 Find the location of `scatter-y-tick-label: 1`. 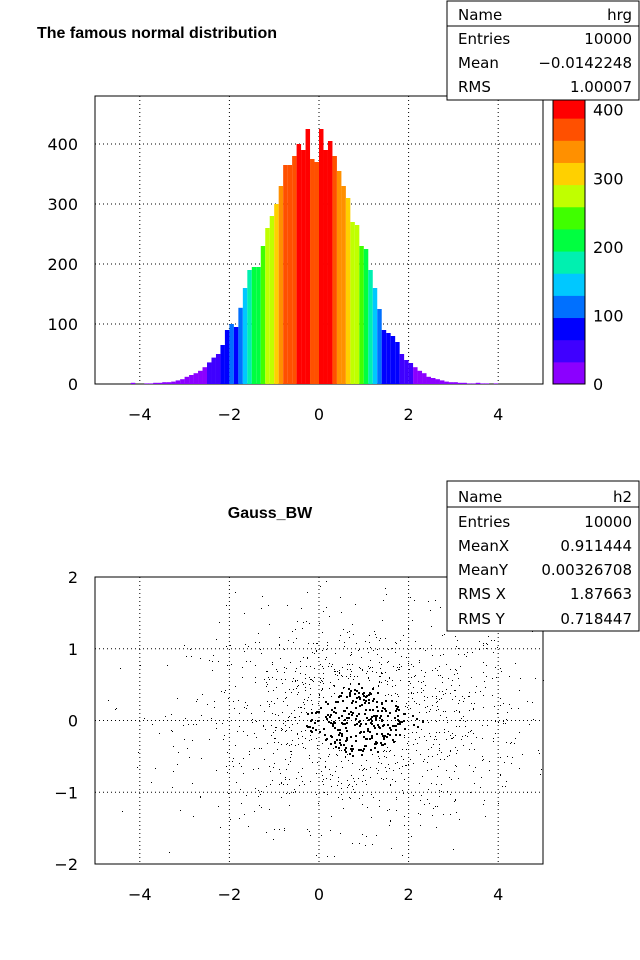

scatter-y-tick-label: 1 is located at coordinates (73, 649).